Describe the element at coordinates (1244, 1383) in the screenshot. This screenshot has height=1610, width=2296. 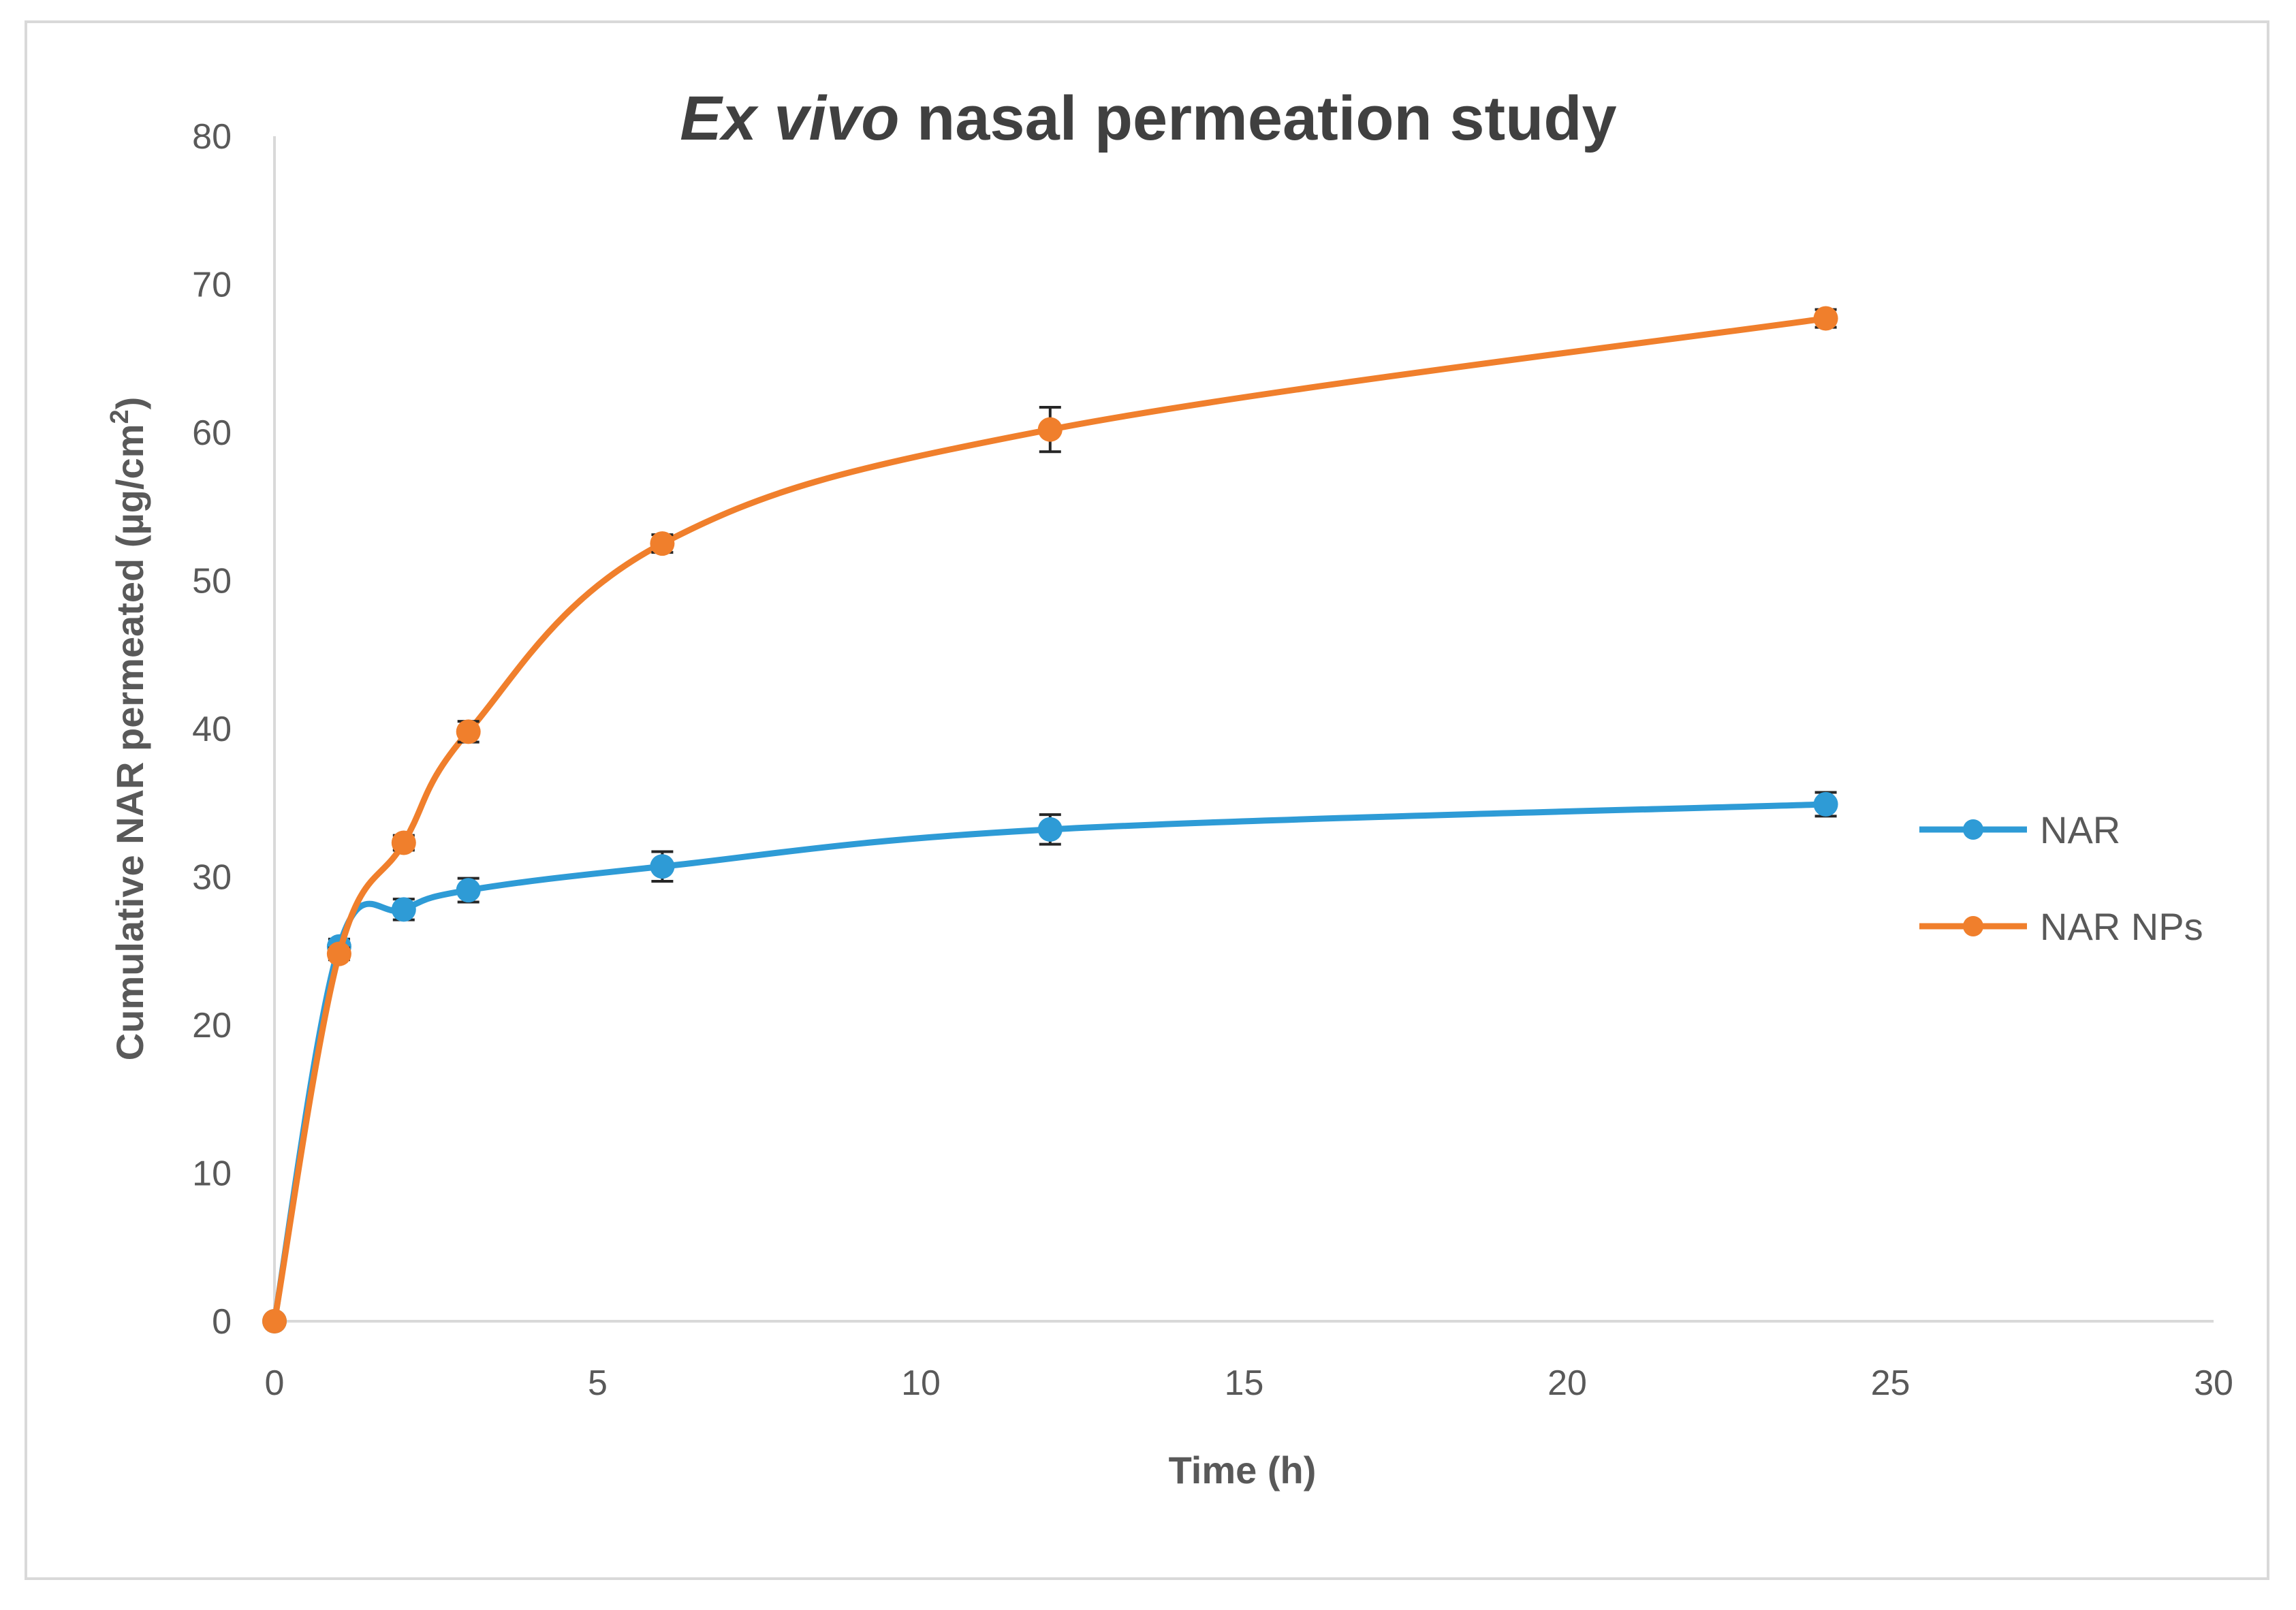
I see `x-tick-label: 15` at that location.